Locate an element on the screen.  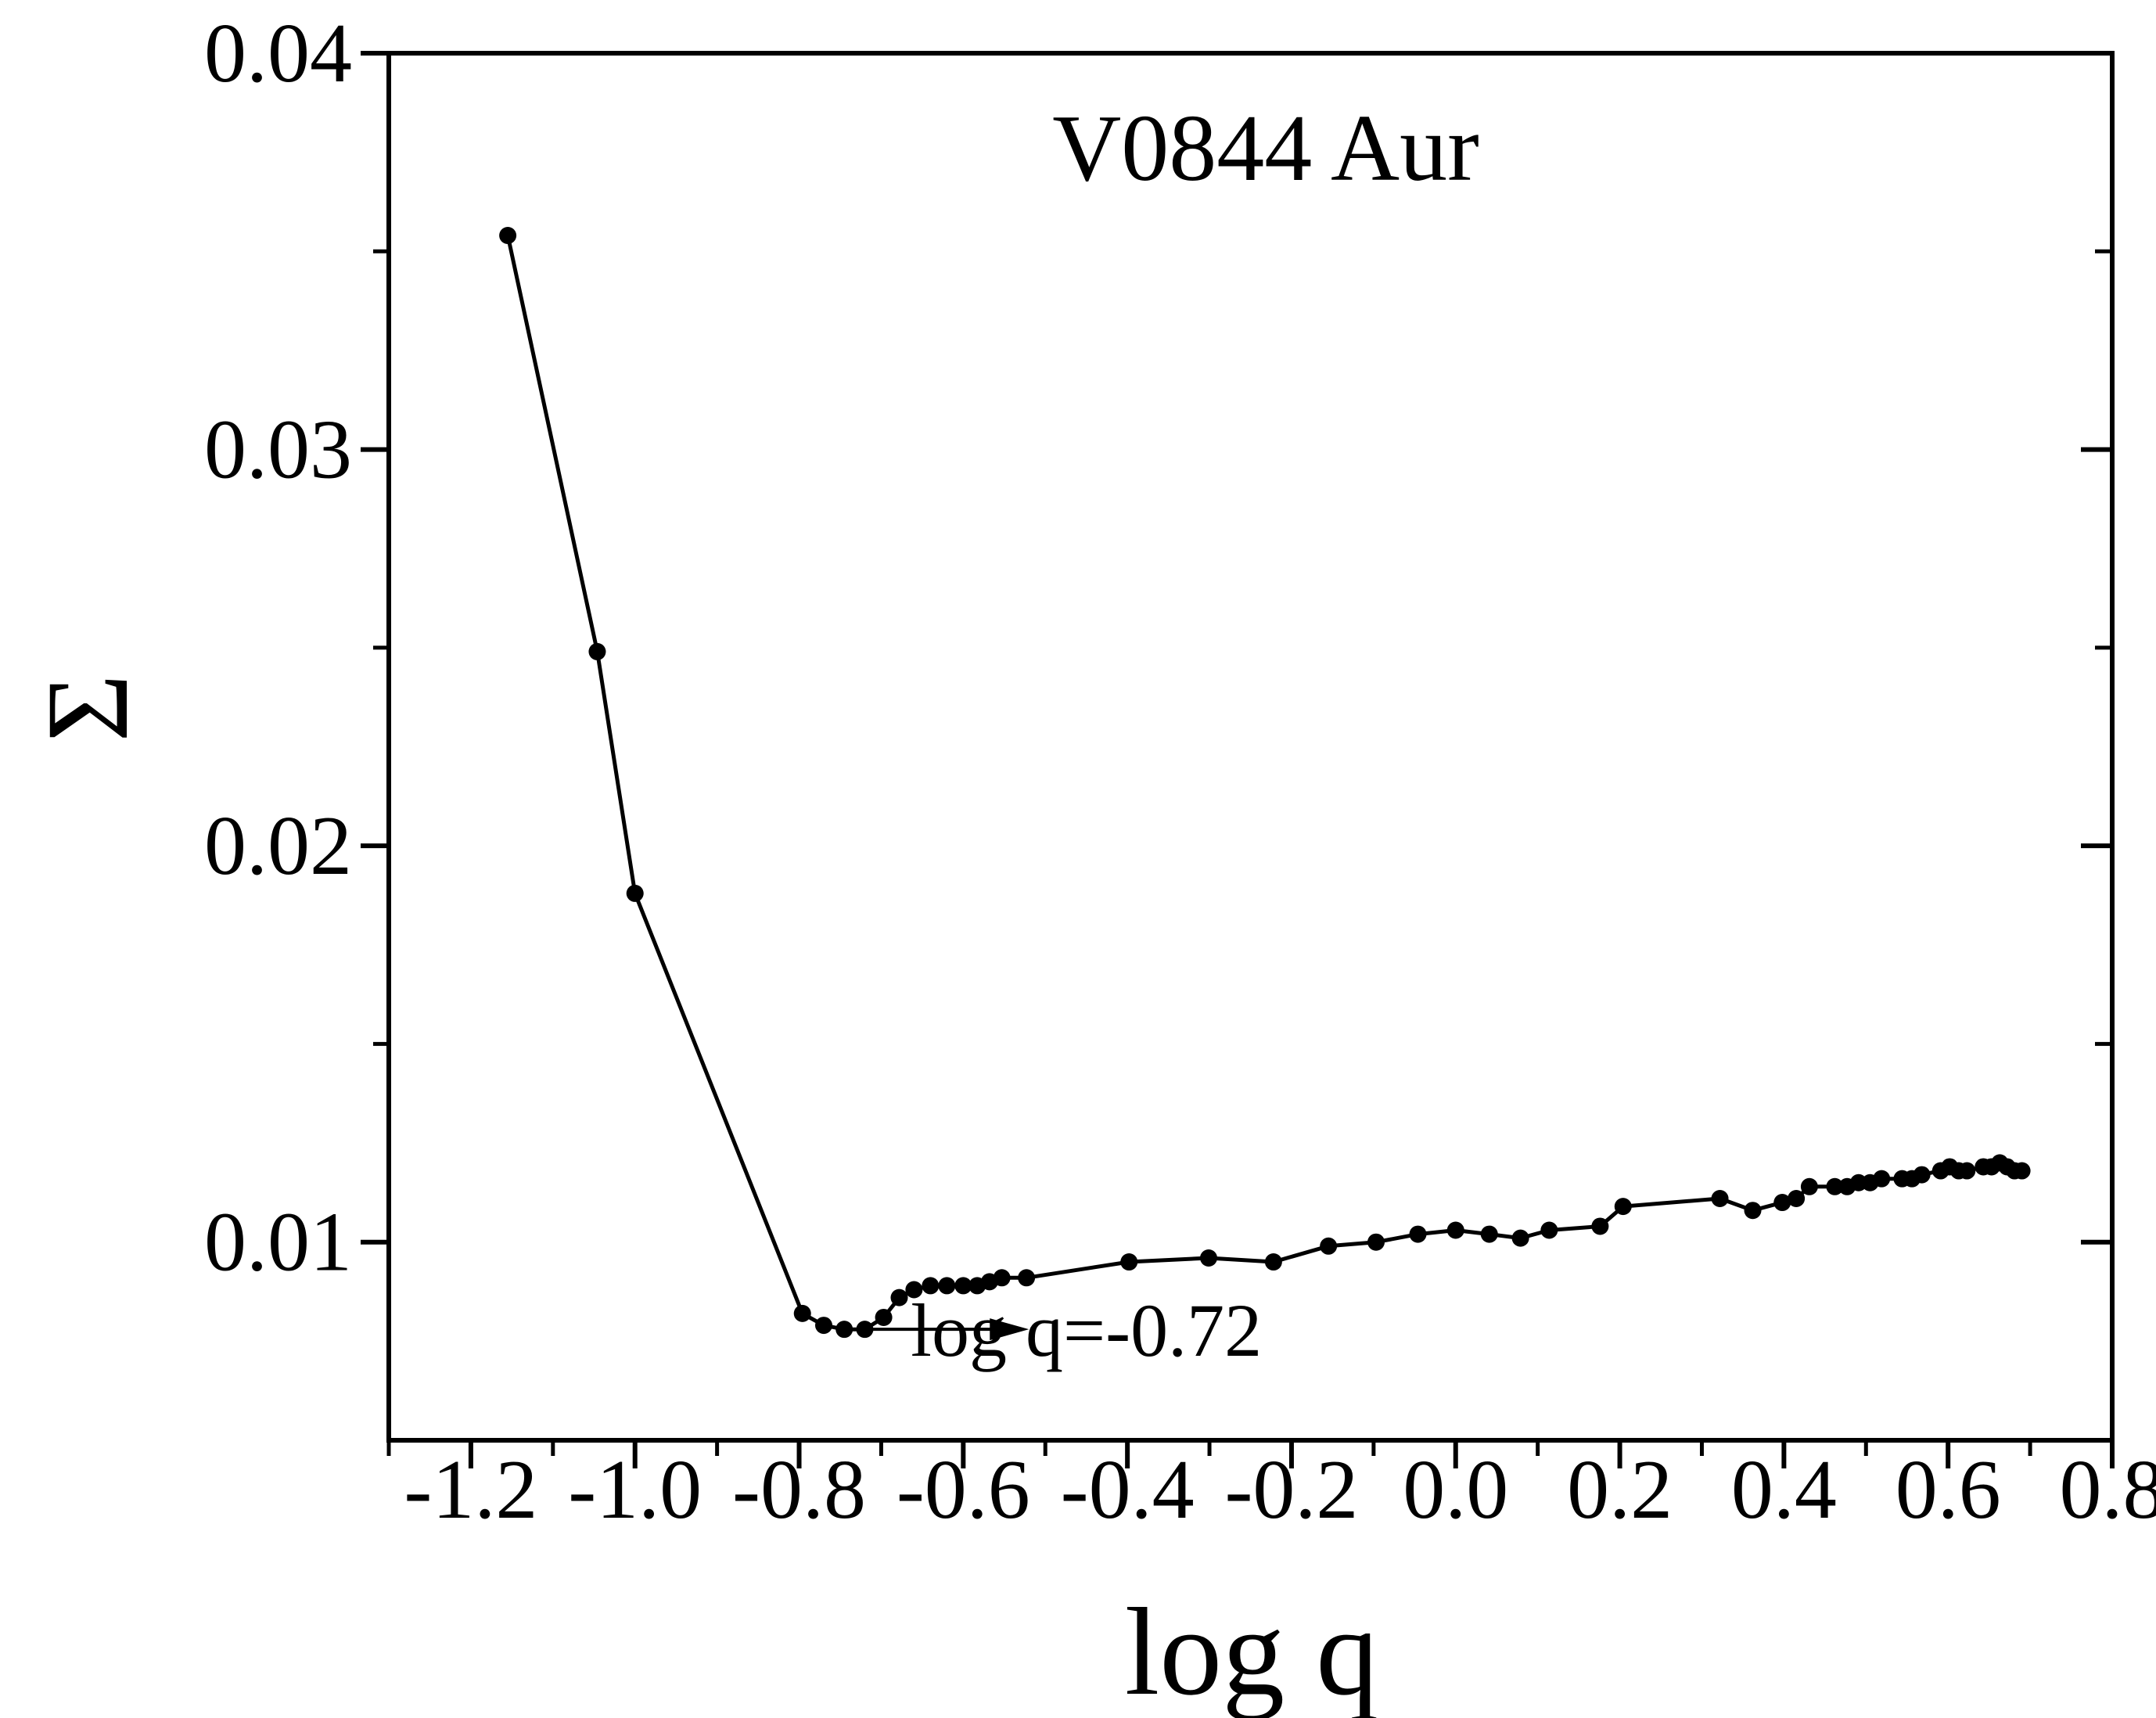
x-tick-label: 0.4 is located at coordinates (1784, 1489).